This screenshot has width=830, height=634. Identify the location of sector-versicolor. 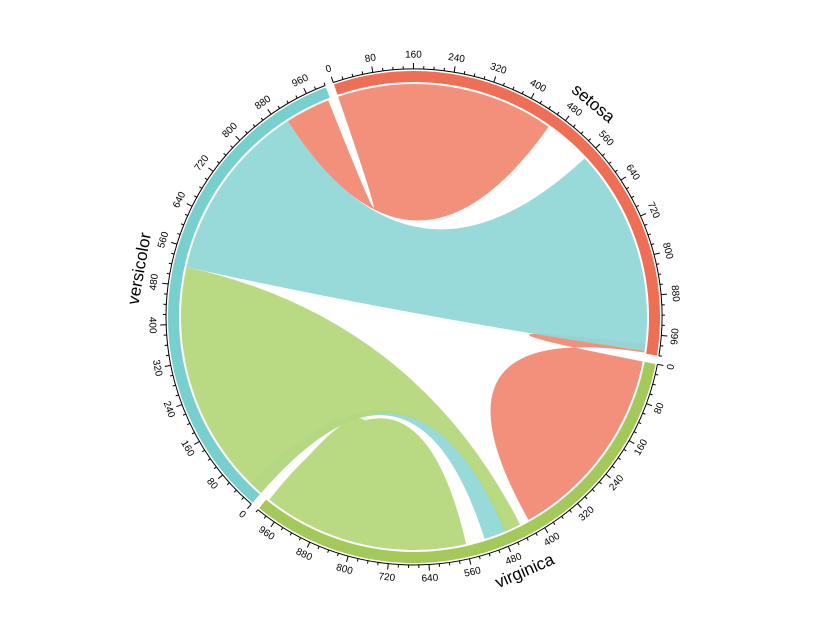
(249, 295).